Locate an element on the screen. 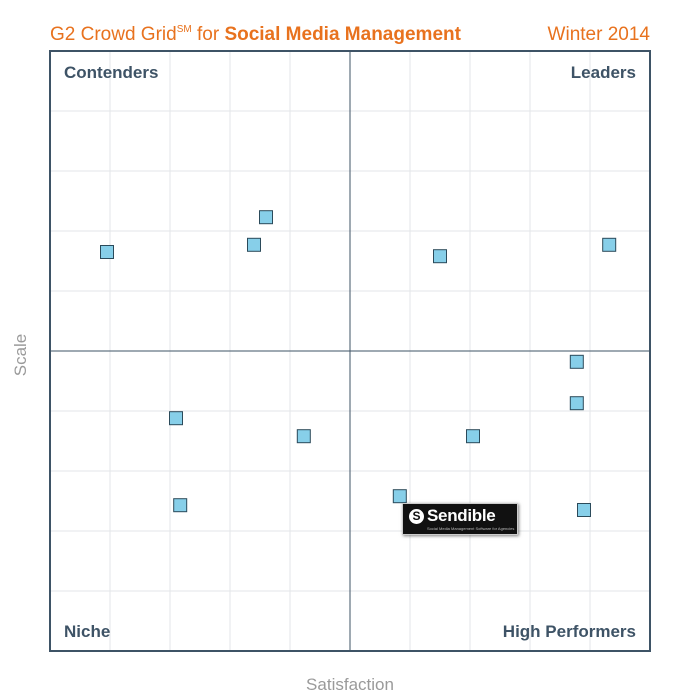 The height and width of the screenshot is (700, 700). quadrant-label-high-performers: High Performers is located at coordinates (569, 631).